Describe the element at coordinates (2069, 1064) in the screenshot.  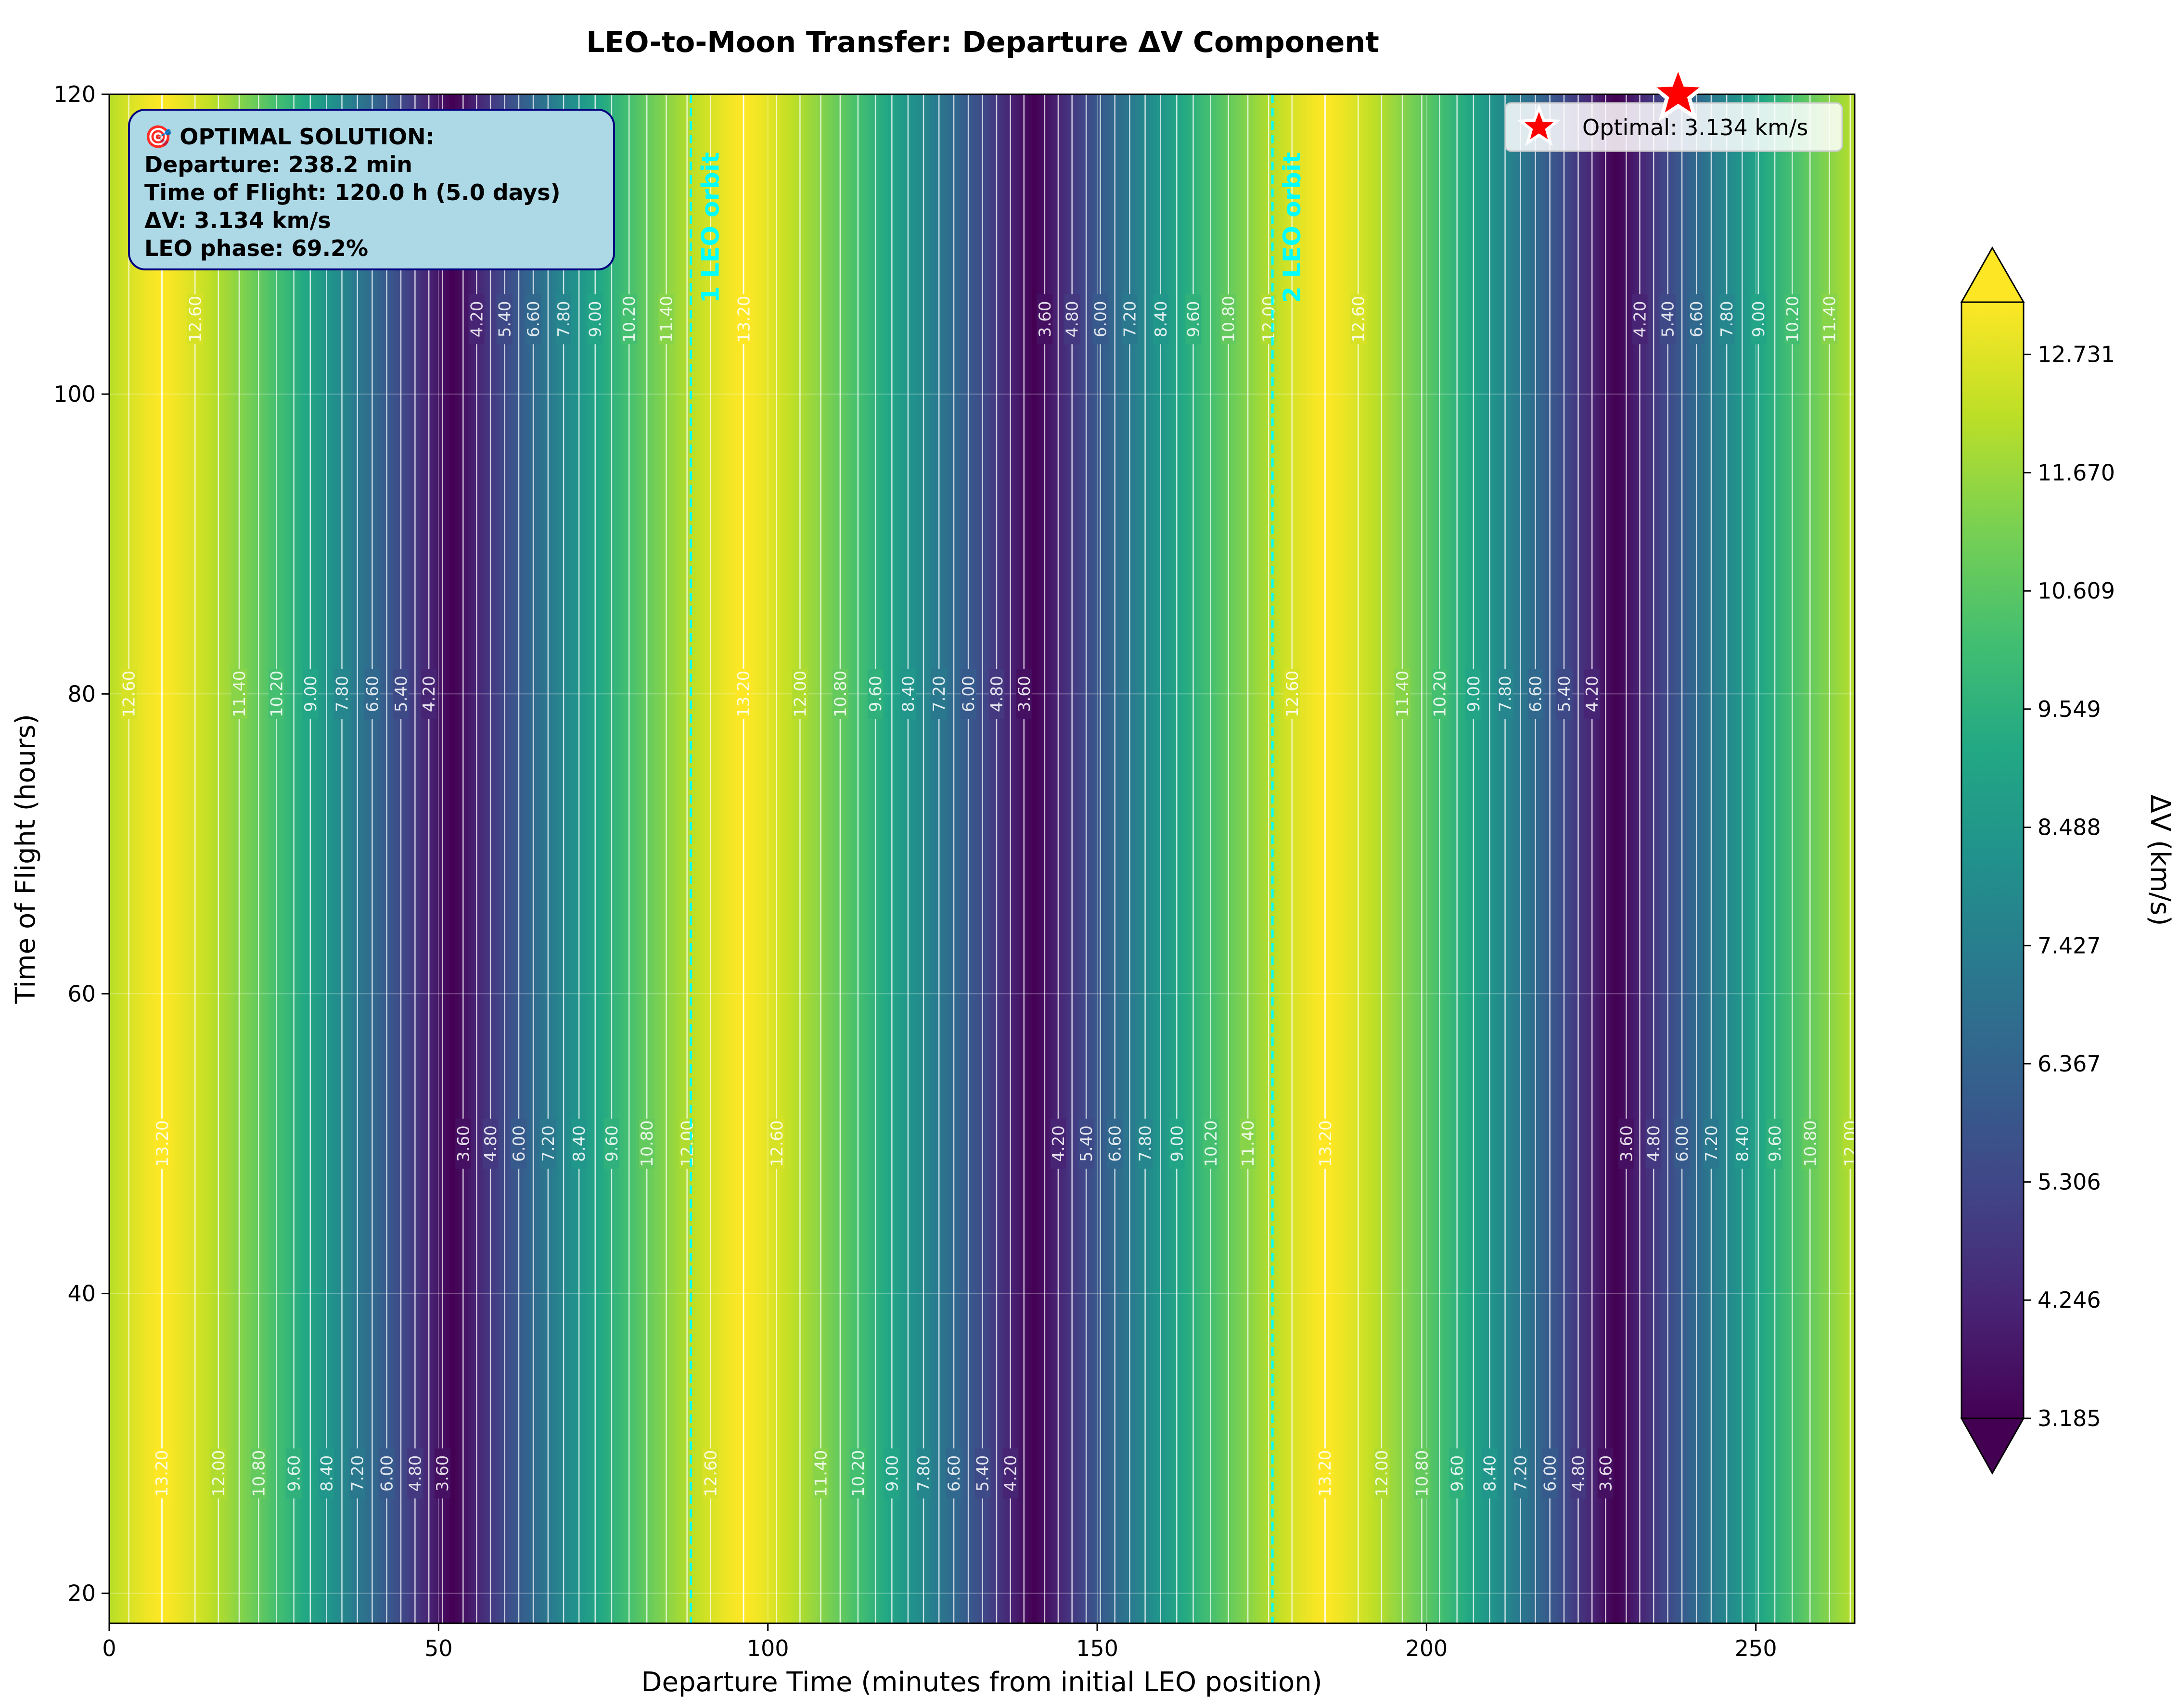
I see `colorbar-tick-label: 6.367` at that location.